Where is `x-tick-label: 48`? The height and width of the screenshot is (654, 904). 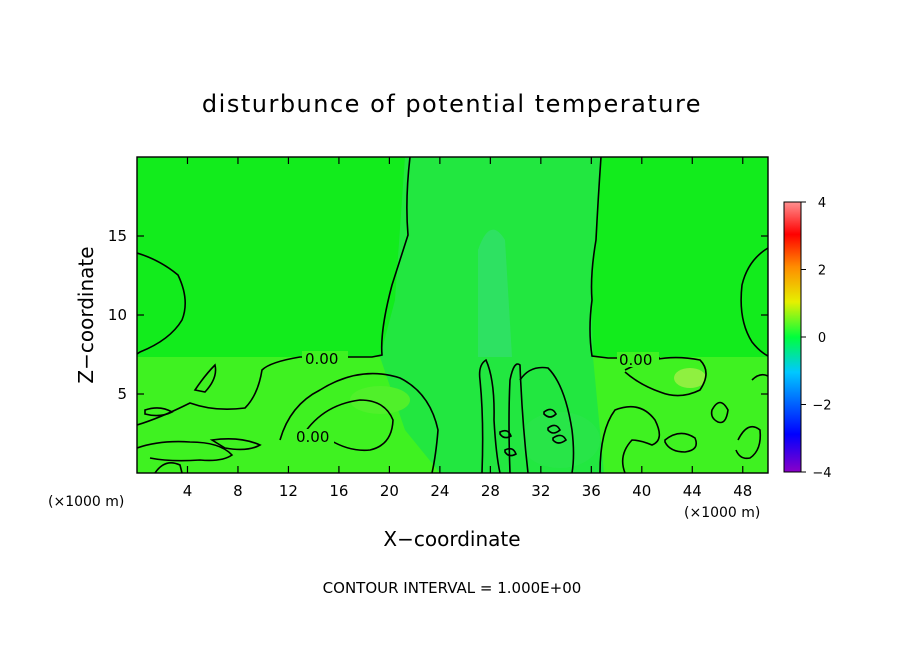
x-tick-label: 48 is located at coordinates (742, 491).